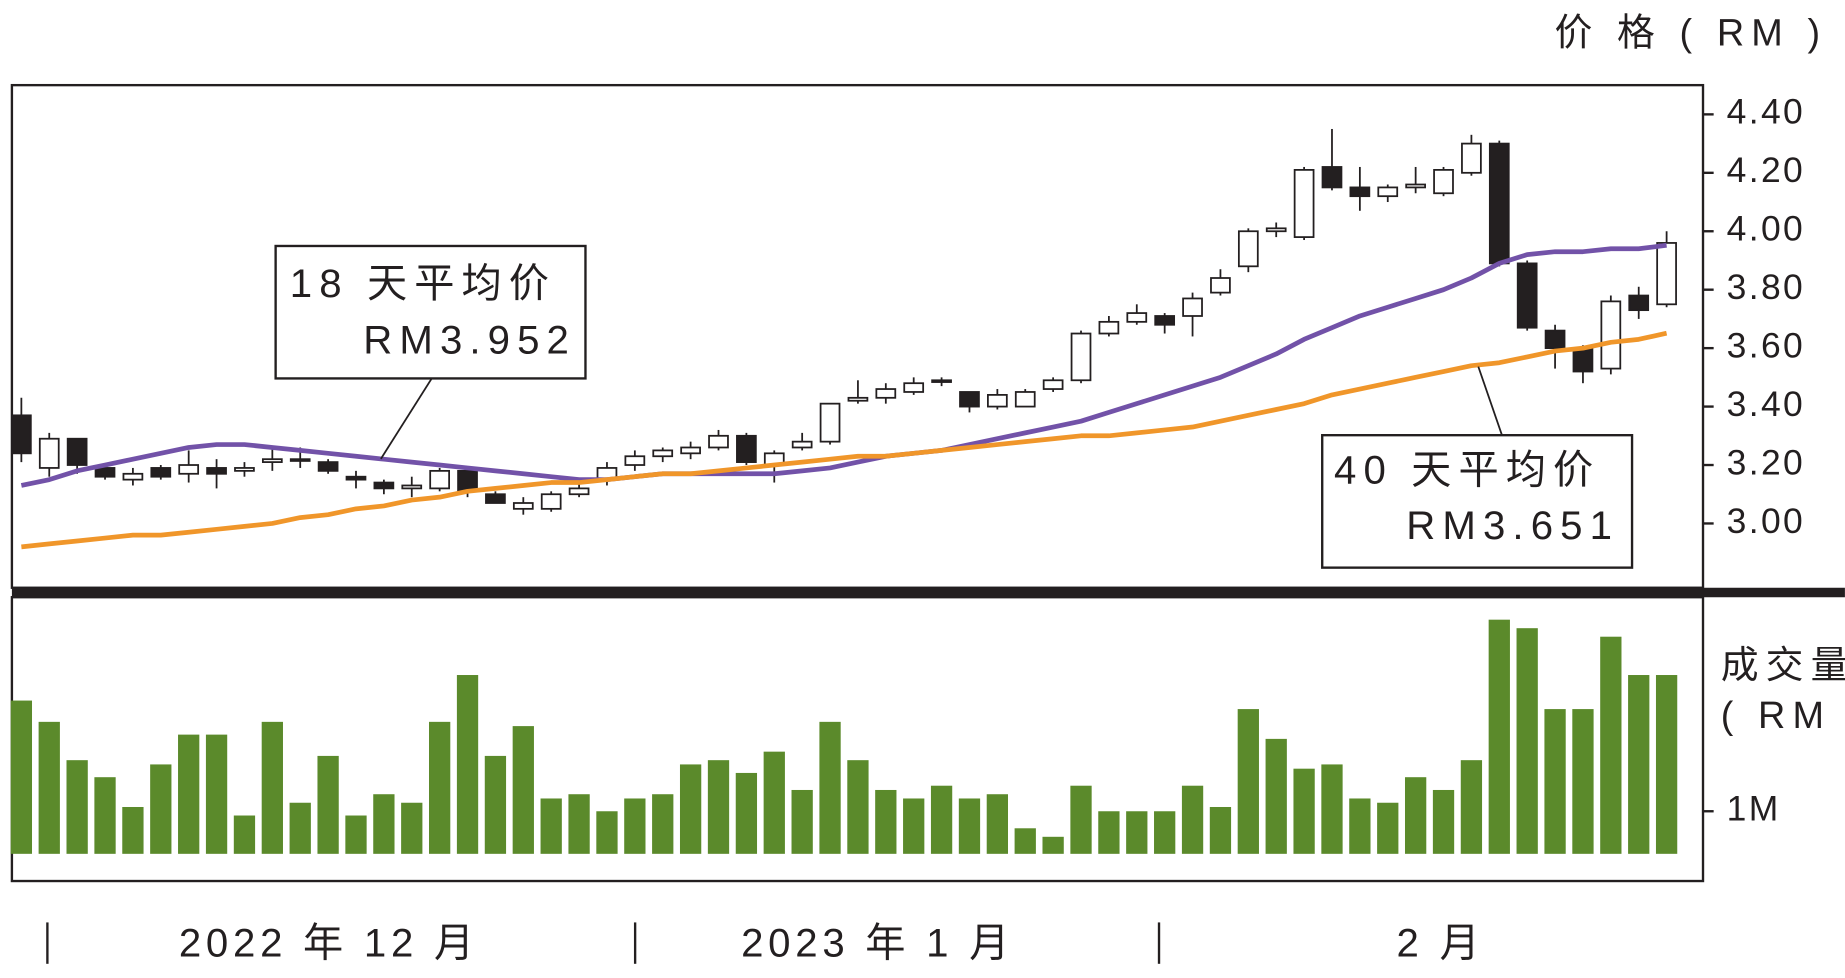 This screenshot has height=978, width=1845. Describe the element at coordinates (1766, 229) in the screenshot. I see `y-tick-label: 4.00` at that location.